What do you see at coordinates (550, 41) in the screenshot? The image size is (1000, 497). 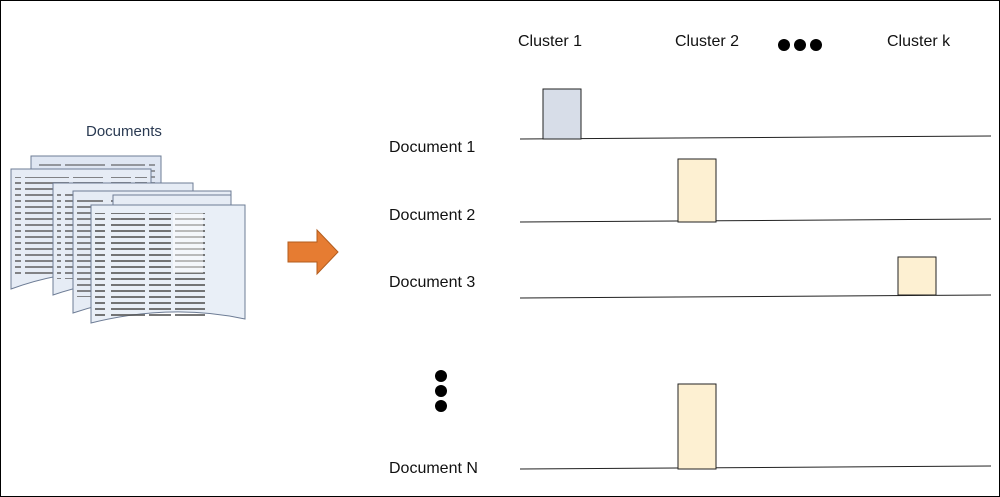 I see `cluster-1-label: Cluster 1` at bounding box center [550, 41].